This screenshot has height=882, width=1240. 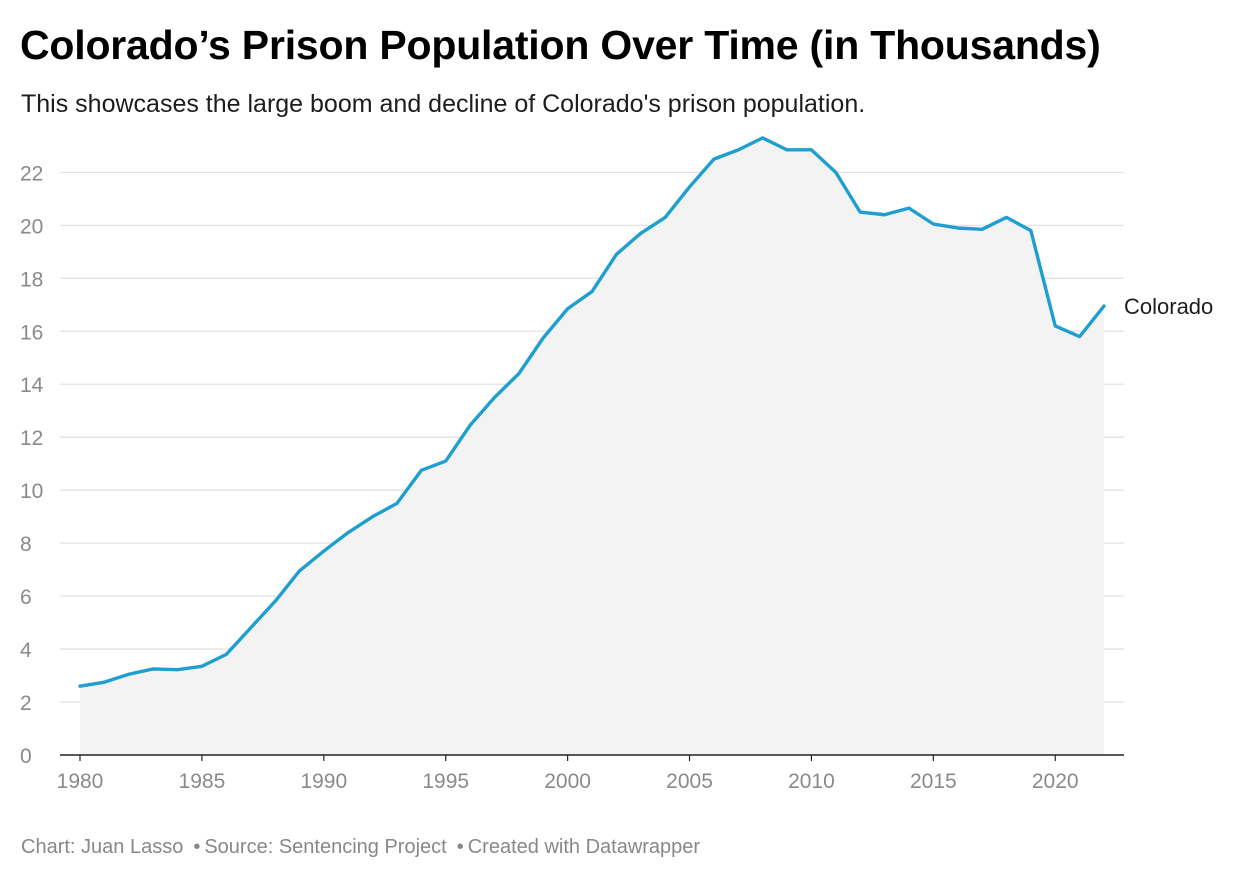 What do you see at coordinates (933, 781) in the screenshot?
I see `x-tick-label: 2015` at bounding box center [933, 781].